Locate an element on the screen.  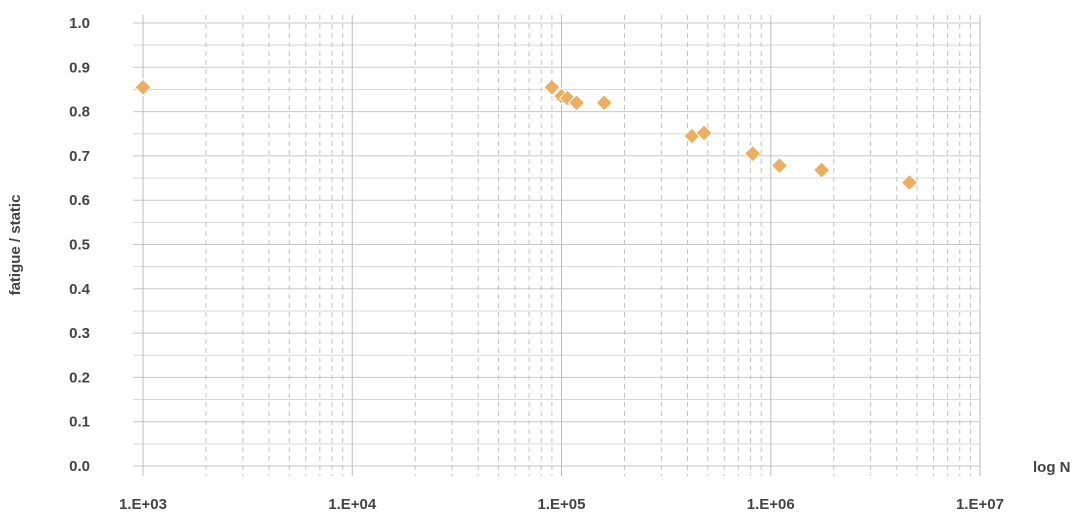
y-tick-label: 0.0 is located at coordinates (79, 466).